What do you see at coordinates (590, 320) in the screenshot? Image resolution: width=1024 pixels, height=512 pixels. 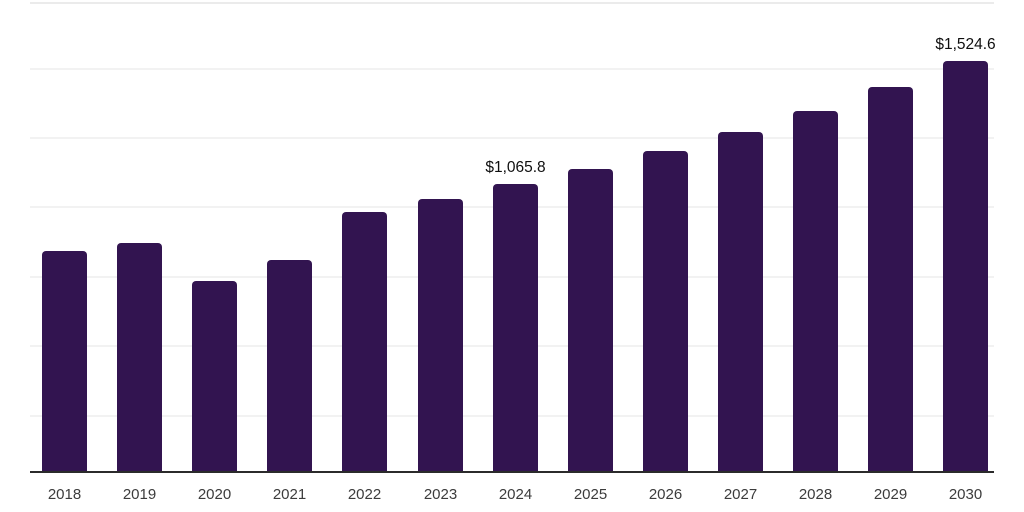 I see `bar-2025` at bounding box center [590, 320].